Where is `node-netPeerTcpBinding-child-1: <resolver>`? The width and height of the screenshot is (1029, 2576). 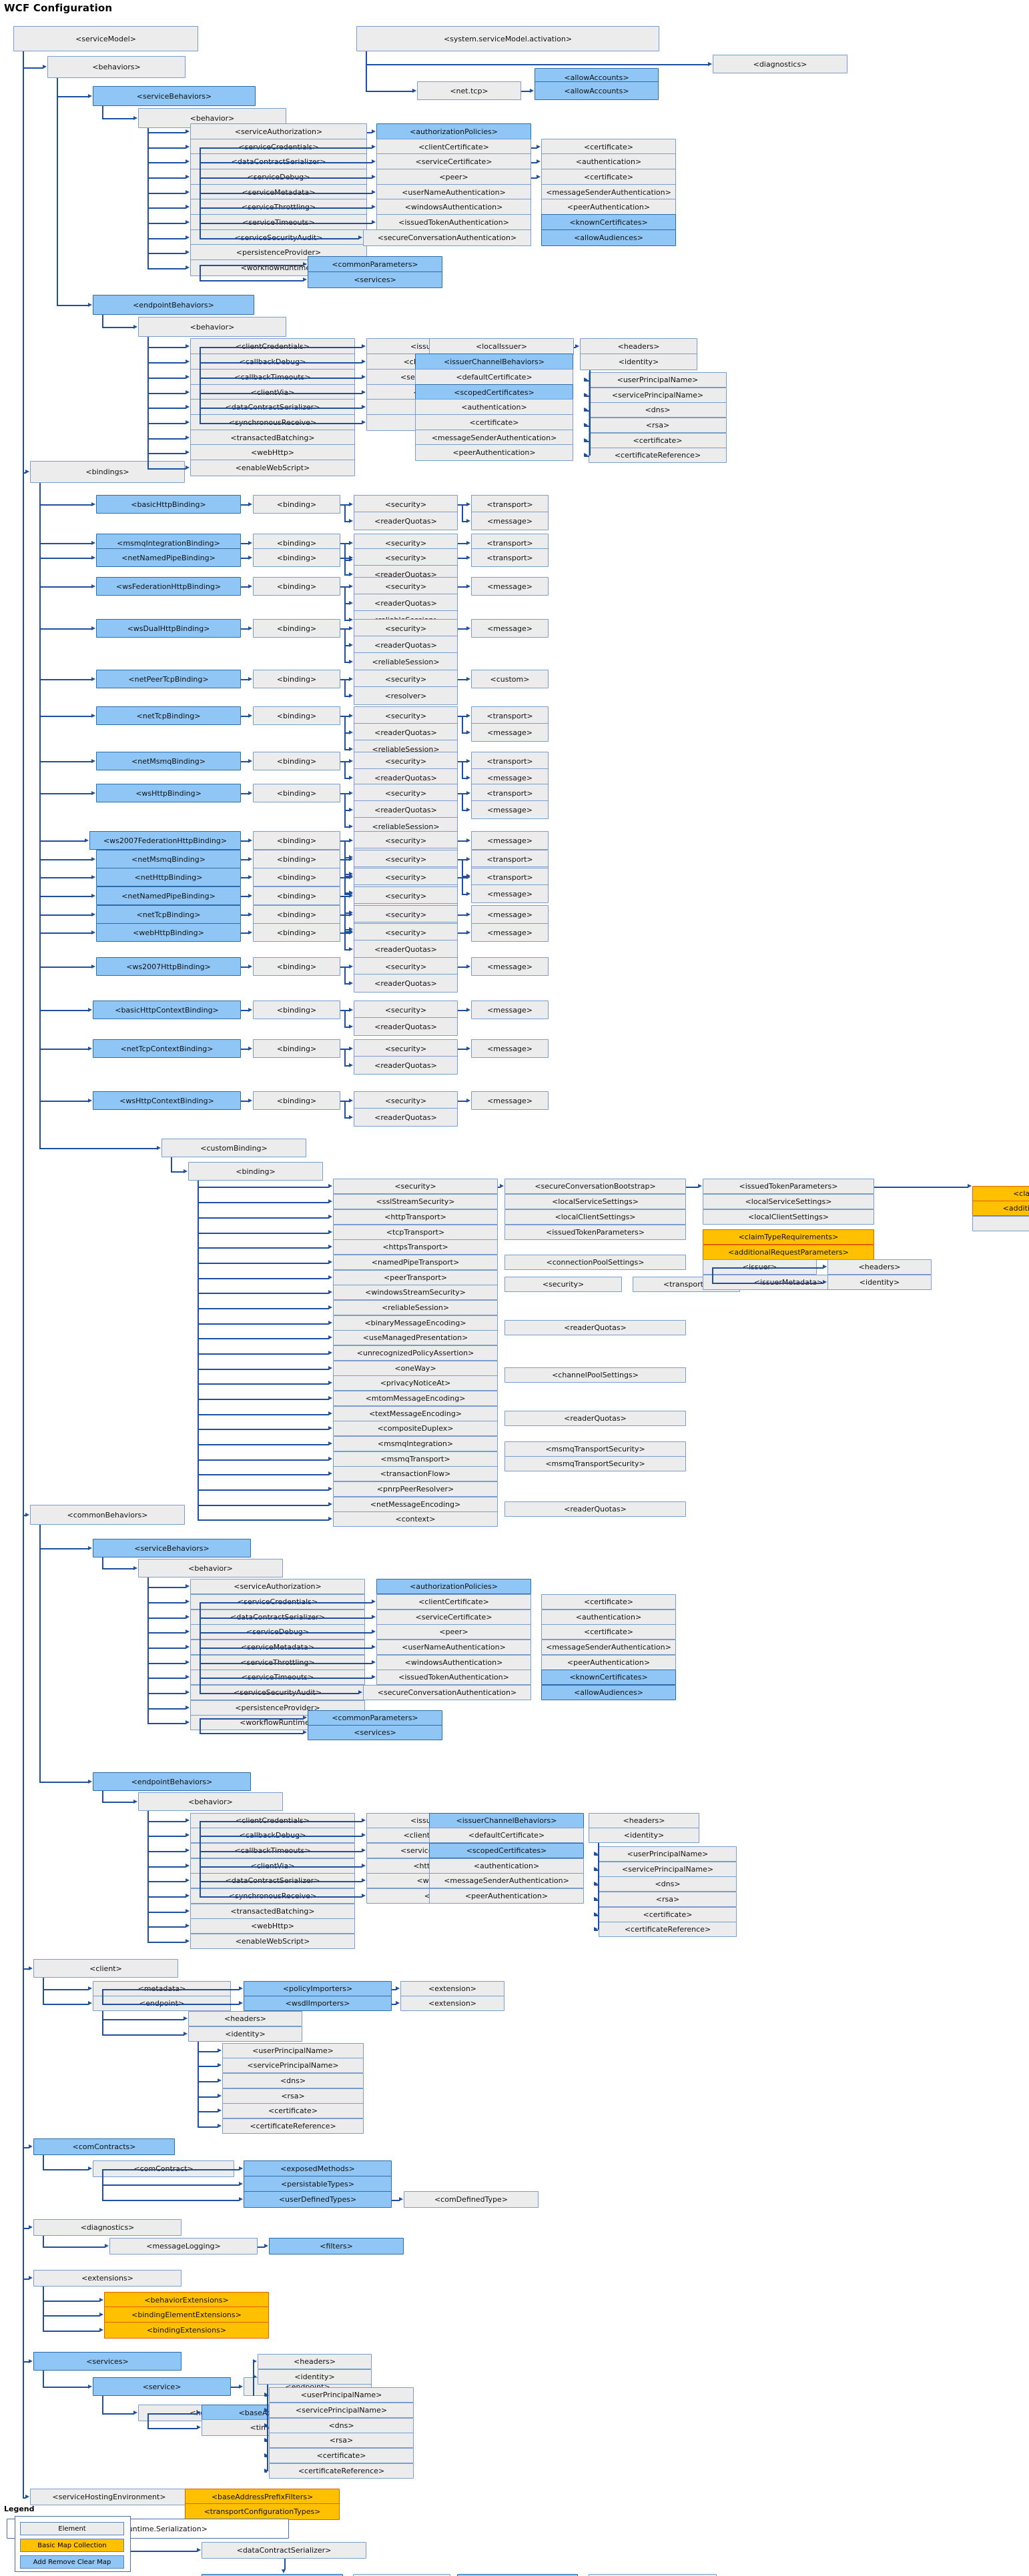
node-netPeerTcpBinding-child-1: <resolver> is located at coordinates (406, 696).